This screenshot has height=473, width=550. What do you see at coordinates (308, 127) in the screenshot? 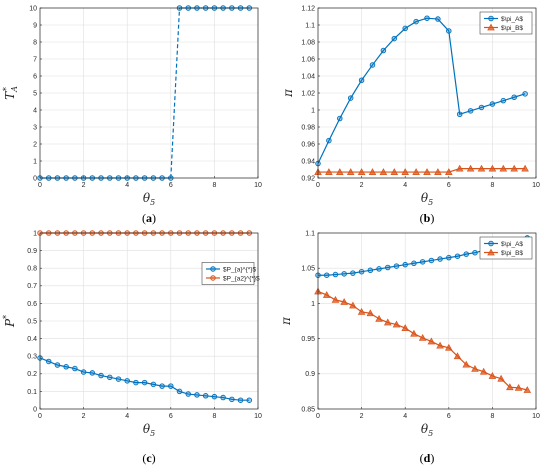
I see `y-tick-label: 0.98` at bounding box center [308, 127].